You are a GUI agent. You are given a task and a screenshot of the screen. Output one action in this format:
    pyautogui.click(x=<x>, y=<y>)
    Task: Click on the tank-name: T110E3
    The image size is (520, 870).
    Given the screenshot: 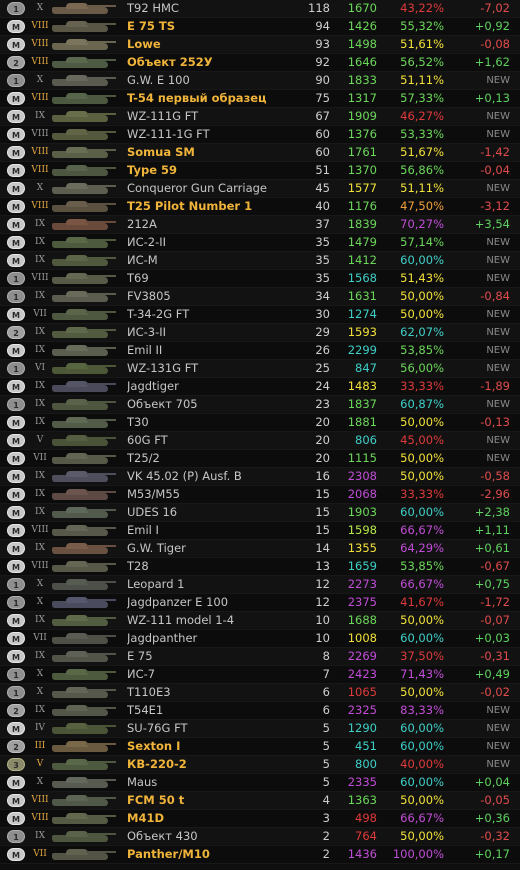 What is the action you would take?
    pyautogui.click(x=149, y=692)
    